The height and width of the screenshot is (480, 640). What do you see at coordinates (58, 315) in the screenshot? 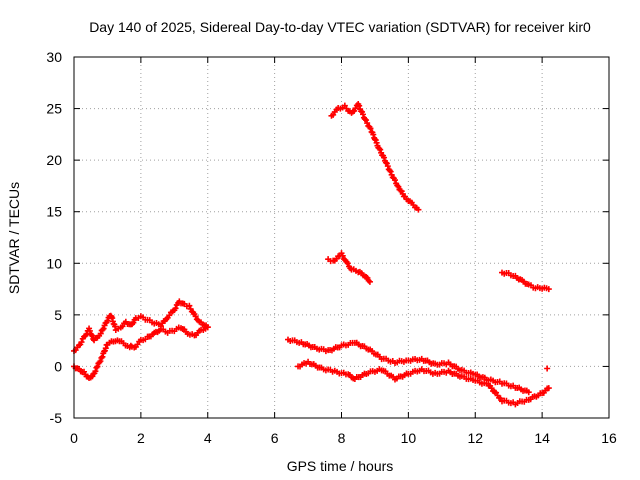
I see `y-tick-label: 5` at bounding box center [58, 315].